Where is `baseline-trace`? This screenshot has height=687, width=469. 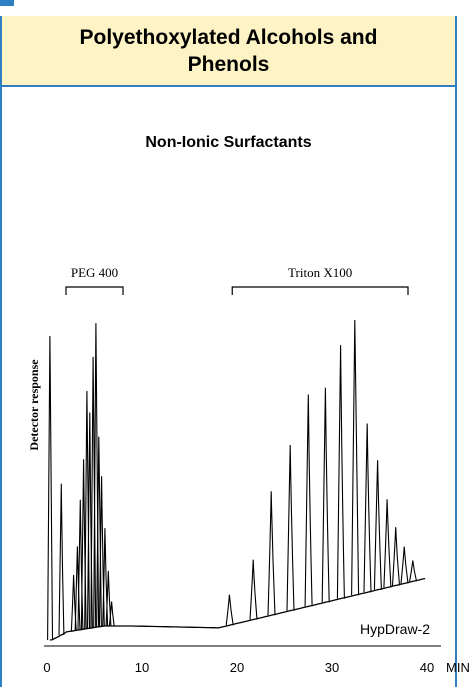 baseline-trace is located at coordinates (237, 609).